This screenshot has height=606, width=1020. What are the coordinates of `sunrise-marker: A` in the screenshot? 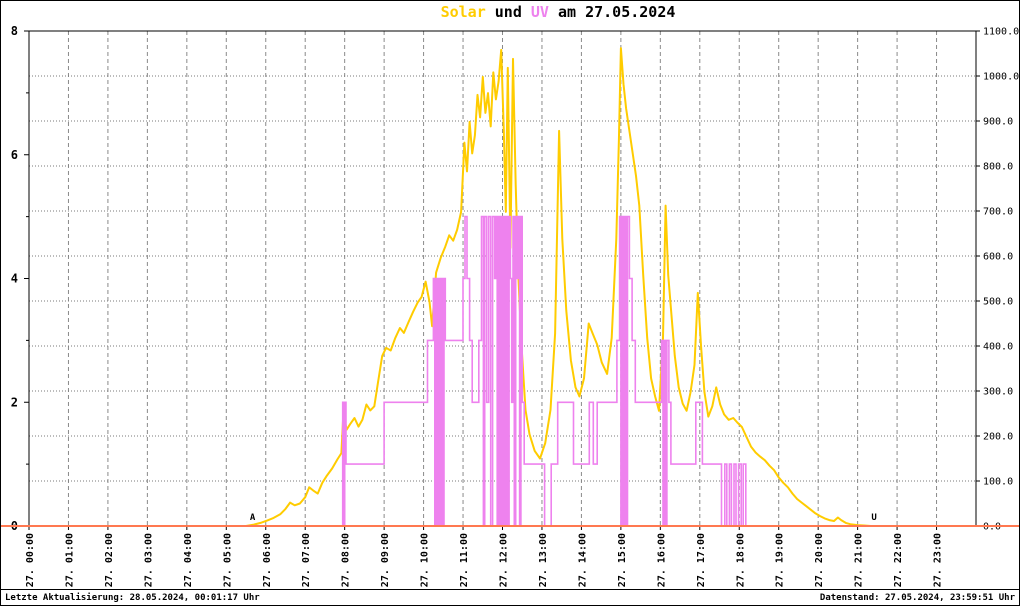 It's located at (253, 518).